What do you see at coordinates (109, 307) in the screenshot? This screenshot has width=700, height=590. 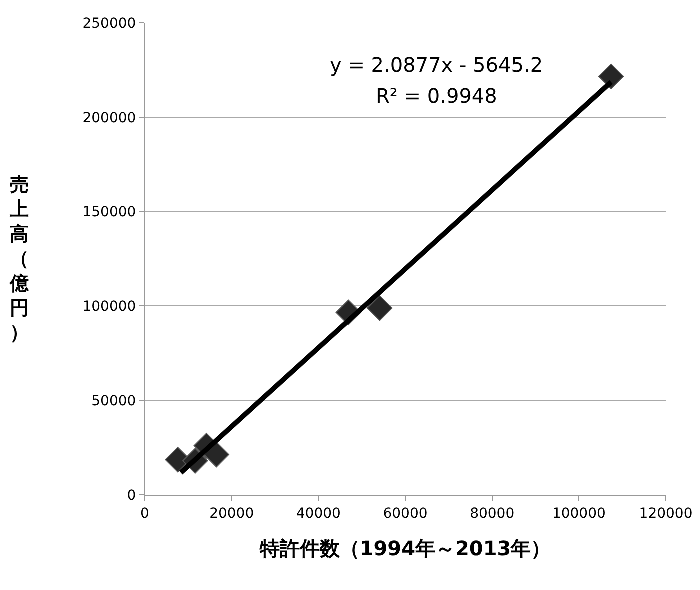 I see `y-tick-label: 100000` at bounding box center [109, 307].